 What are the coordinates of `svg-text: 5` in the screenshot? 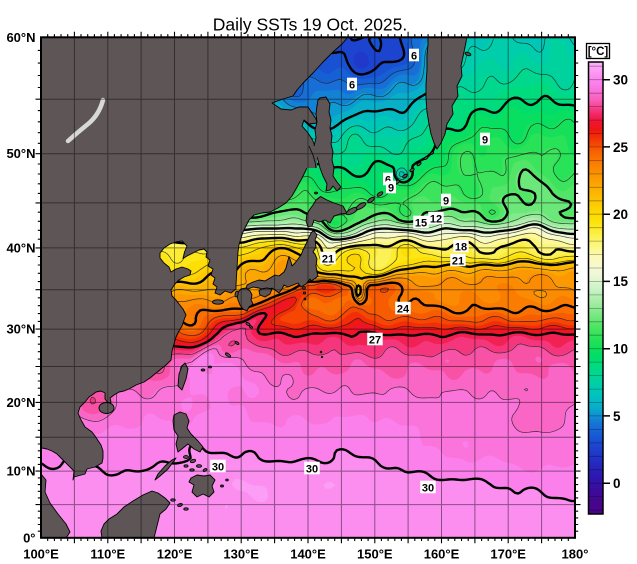 It's located at (617, 416).